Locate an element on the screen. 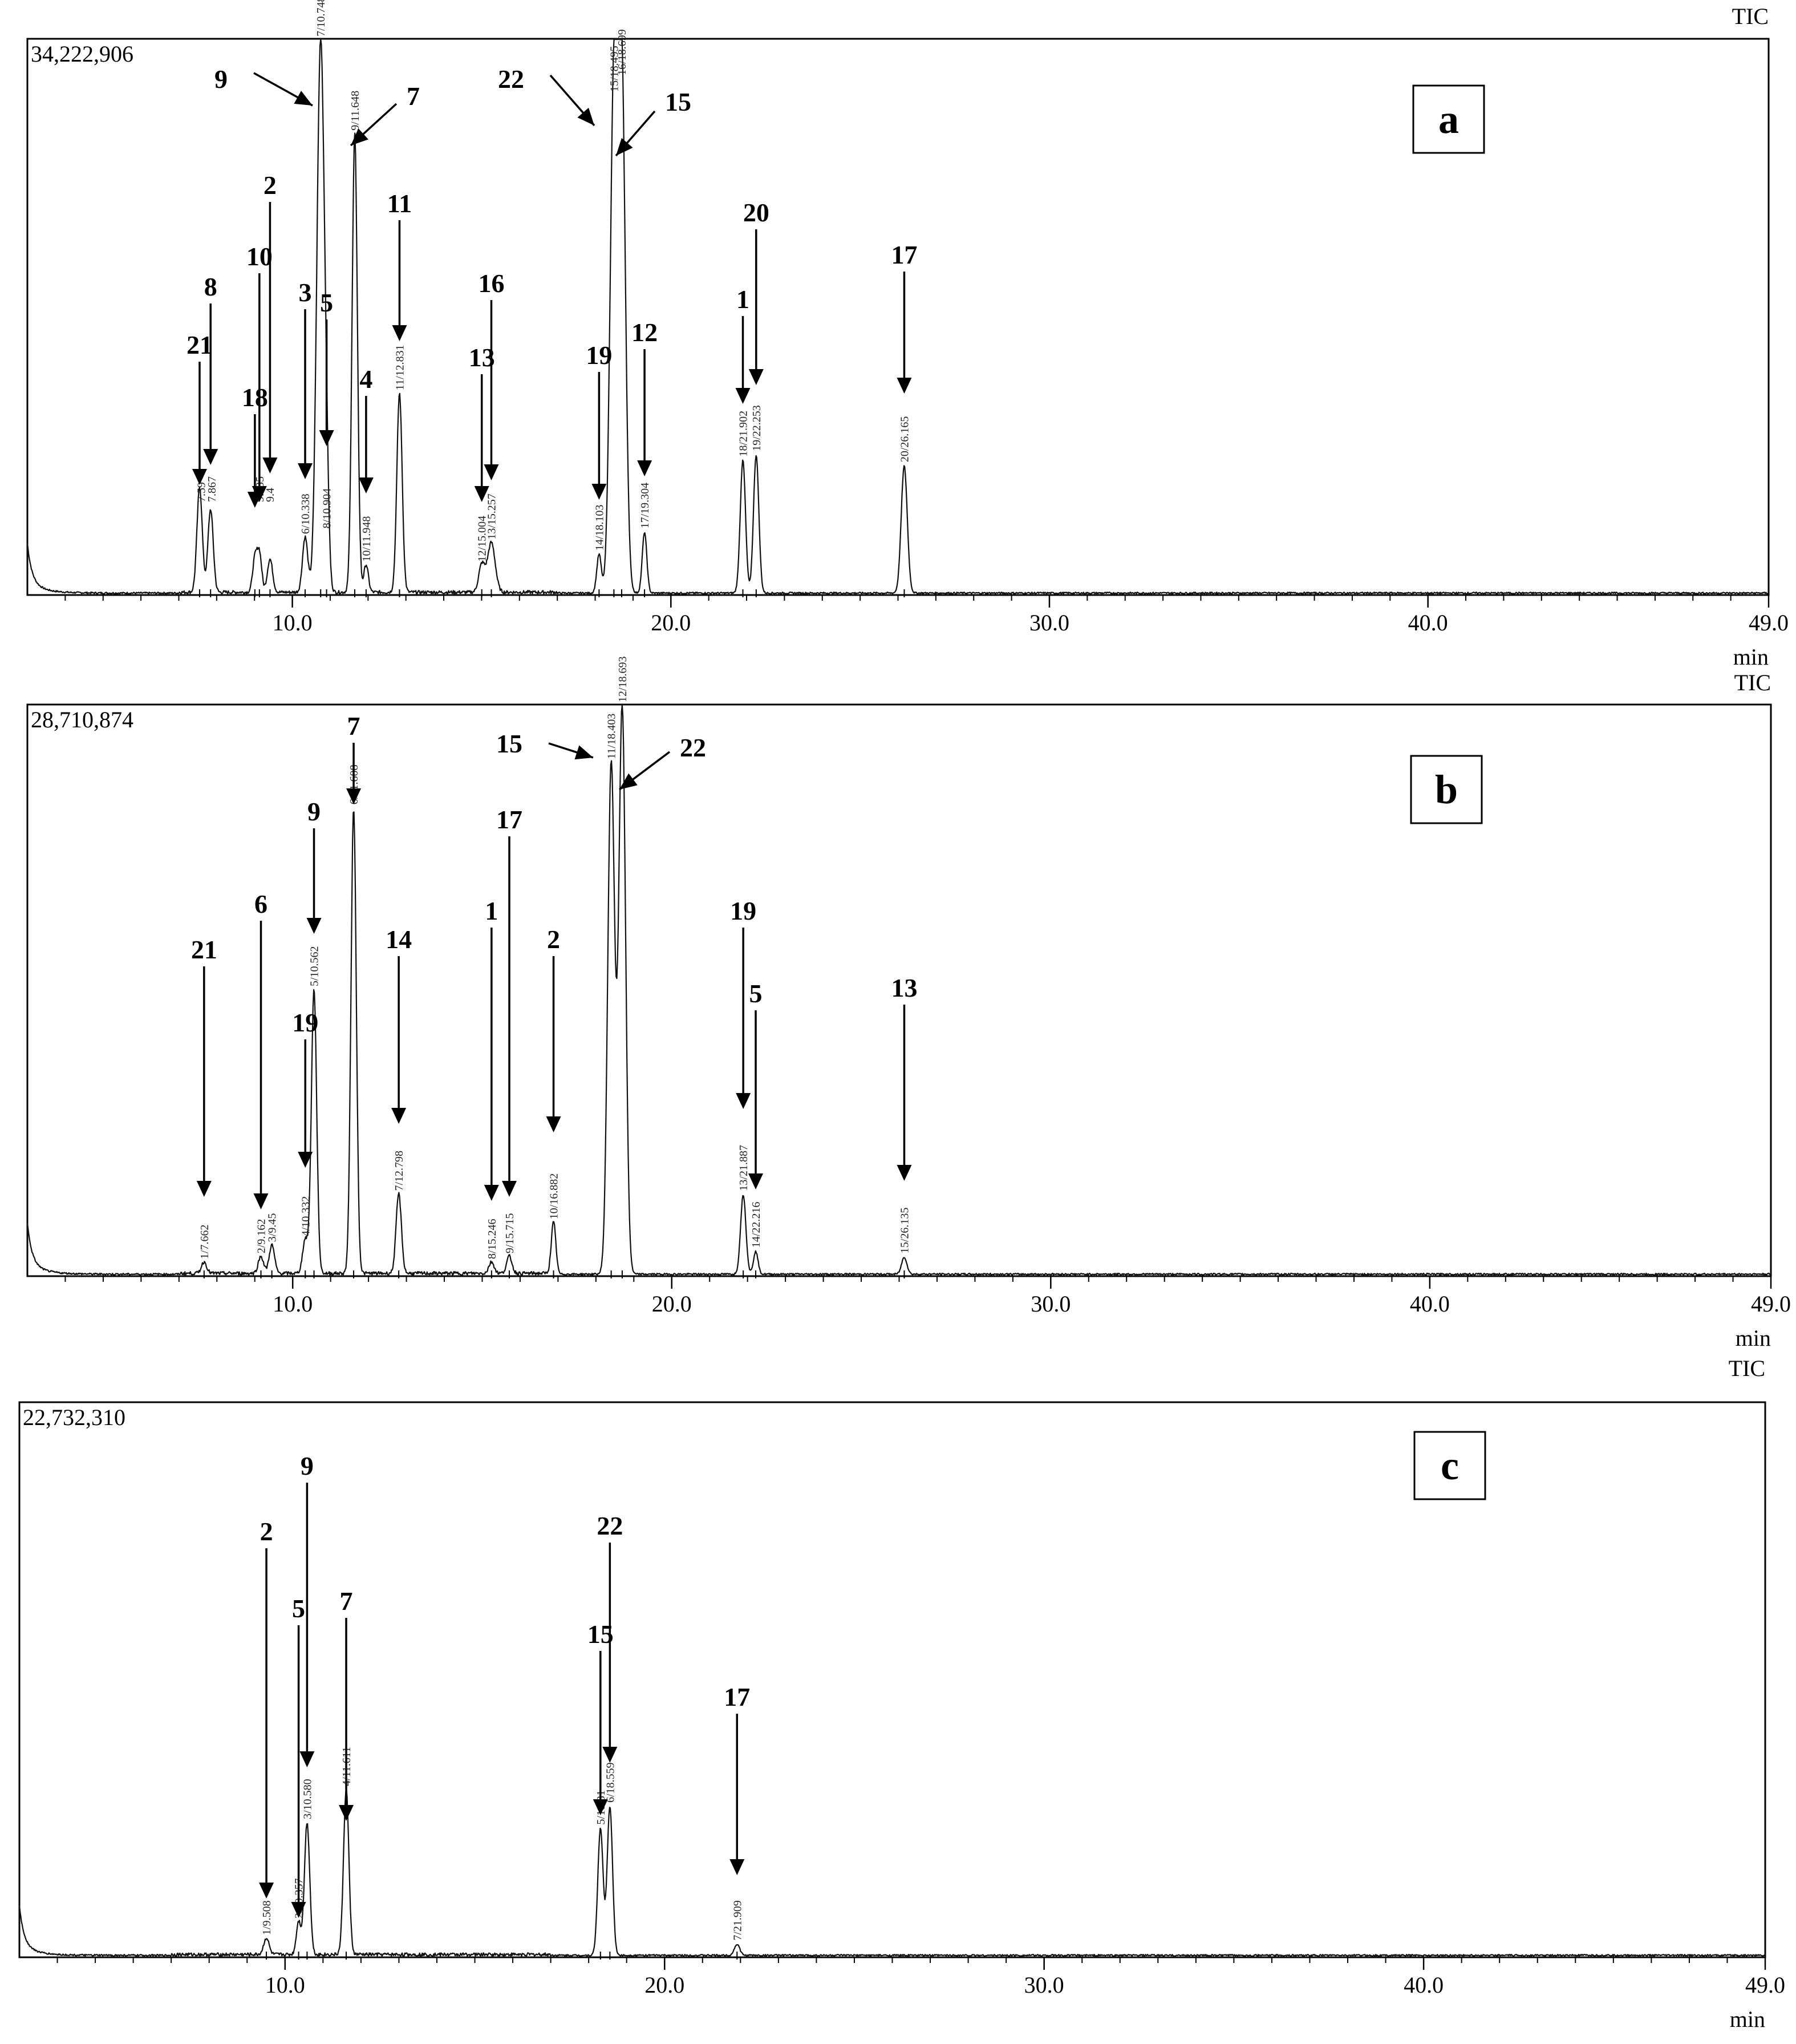 The height and width of the screenshot is (2044, 1796). max-intensity-label: 34,222,906 is located at coordinates (82, 54).